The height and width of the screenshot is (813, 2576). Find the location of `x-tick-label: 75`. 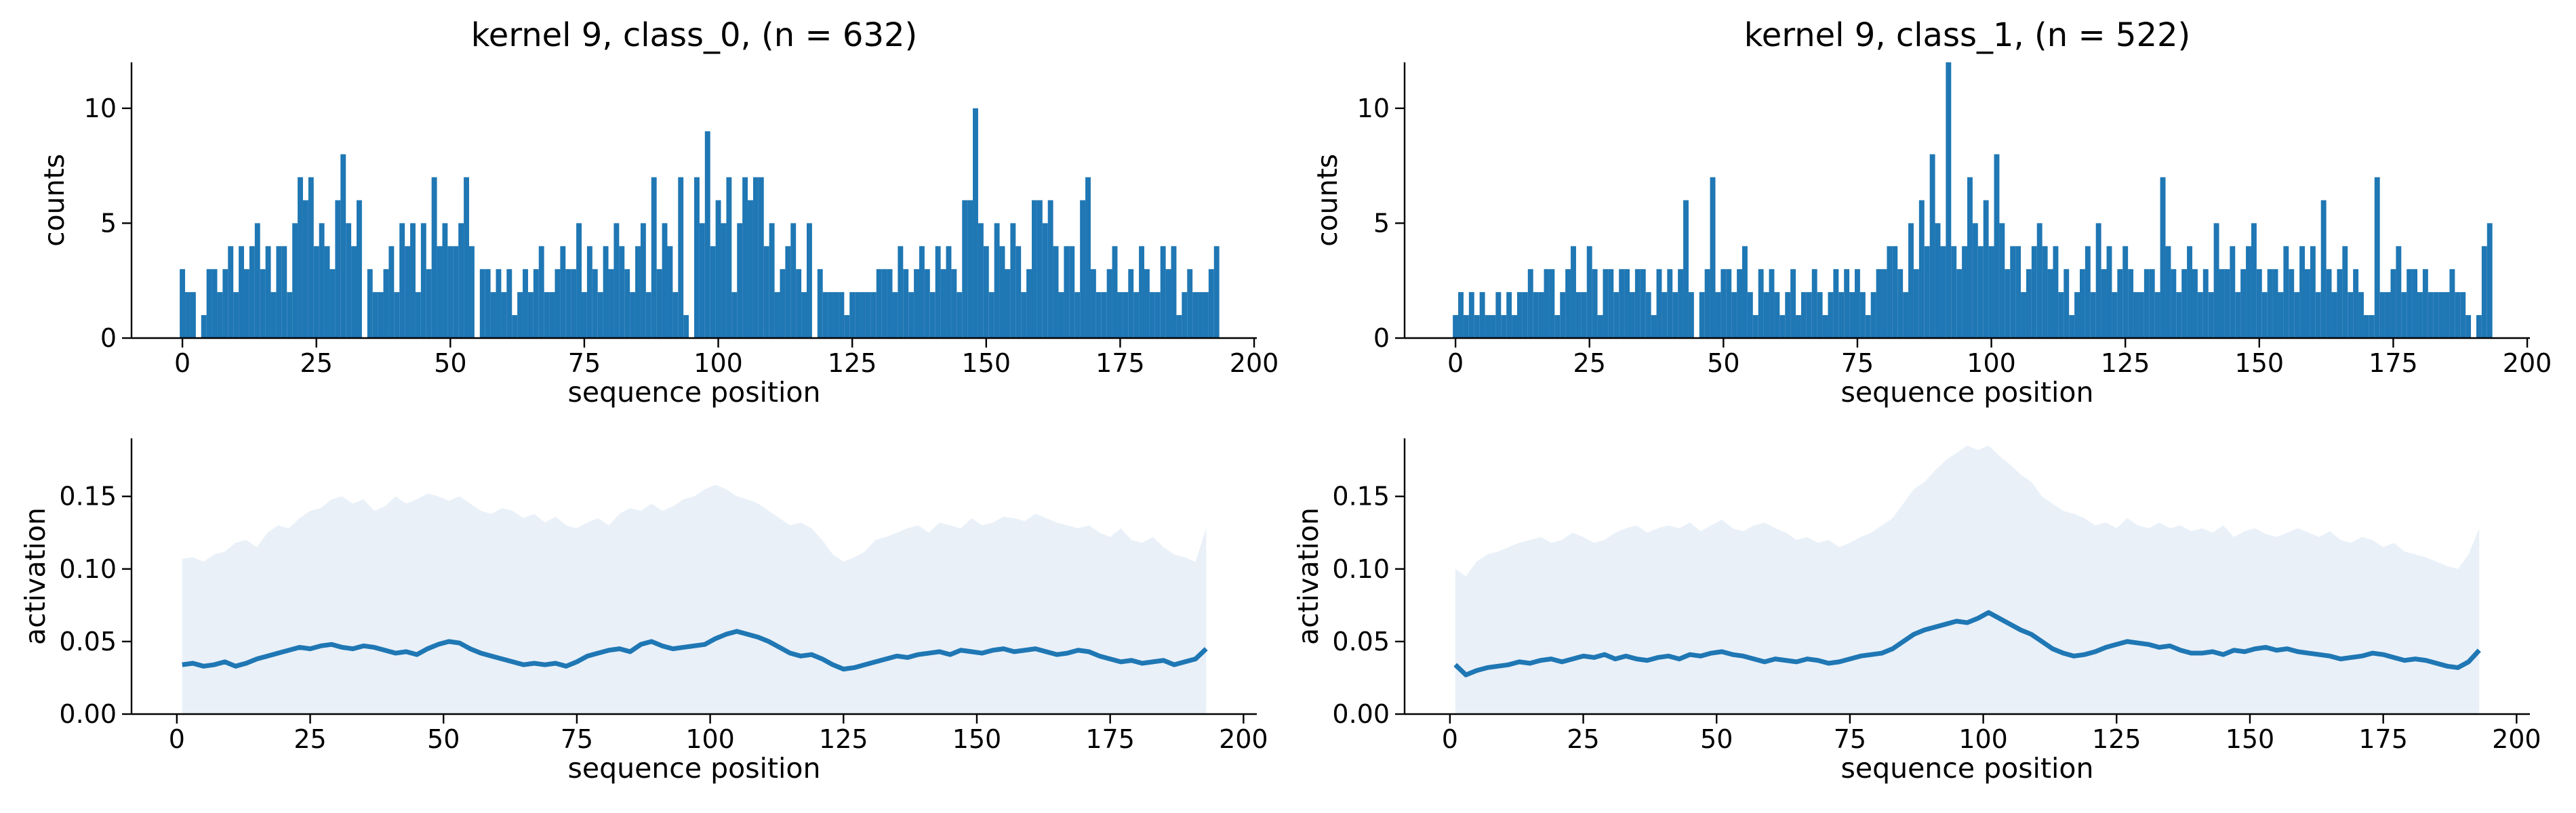

x-tick-label: 75 is located at coordinates (577, 739).